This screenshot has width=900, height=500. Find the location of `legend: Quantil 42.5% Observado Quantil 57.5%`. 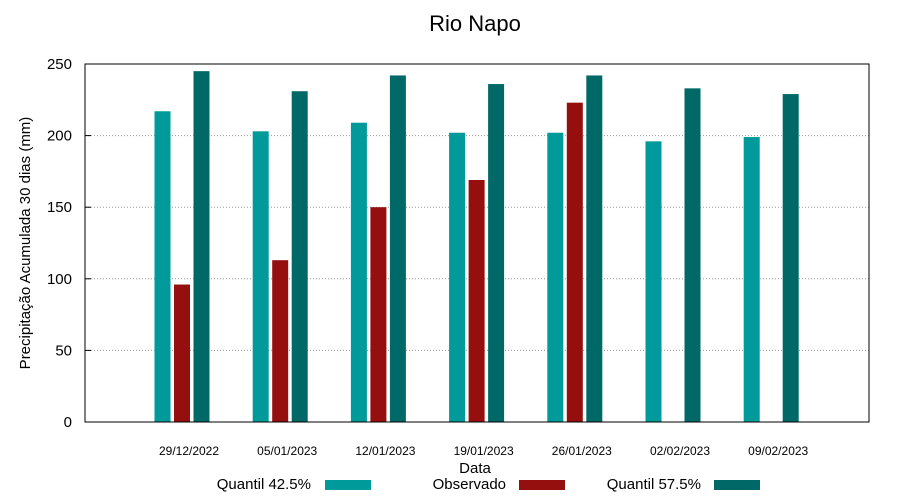

legend: Quantil 42.5% Observado Quantil 57.5% is located at coordinates (488, 484).